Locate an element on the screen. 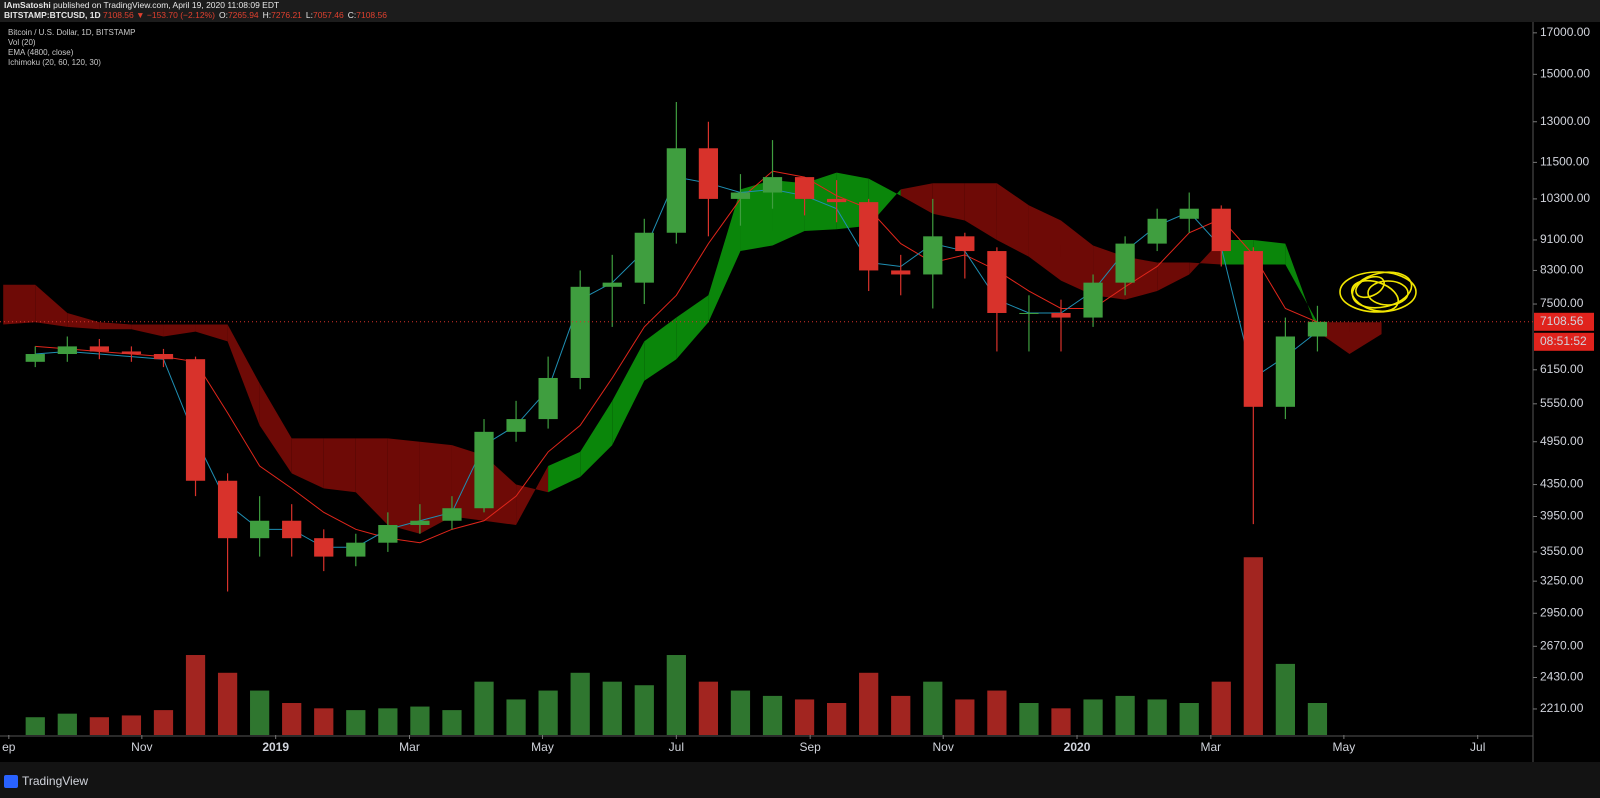 The image size is (1600, 798). countdown-tag is located at coordinates (1564, 341).